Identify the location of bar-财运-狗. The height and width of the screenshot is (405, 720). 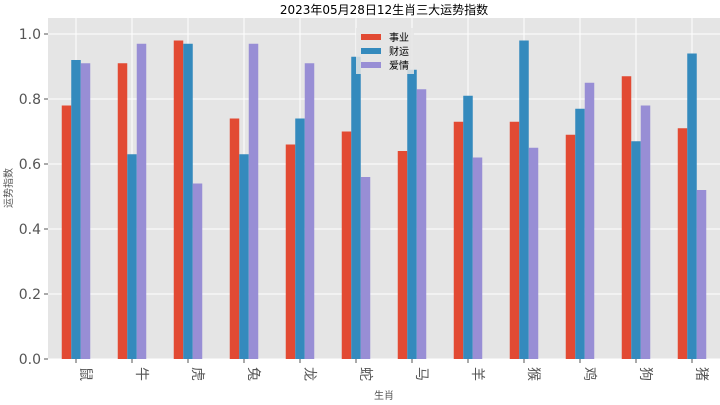
(636, 250).